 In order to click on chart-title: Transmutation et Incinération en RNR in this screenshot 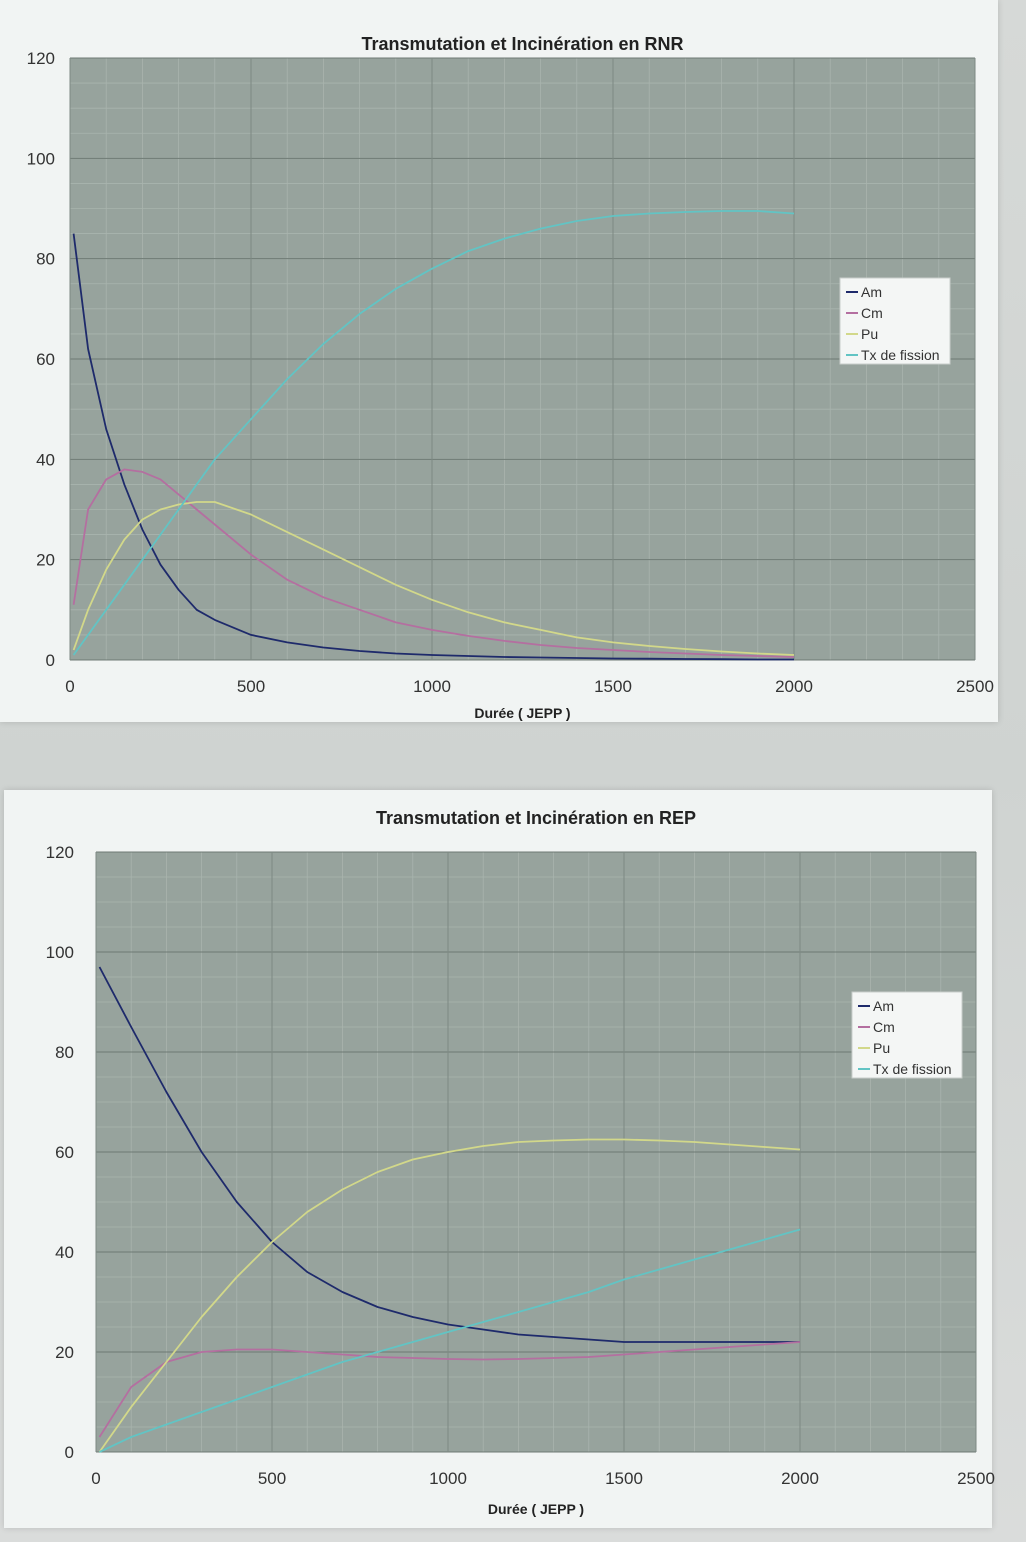, I will do `click(522, 44)`.